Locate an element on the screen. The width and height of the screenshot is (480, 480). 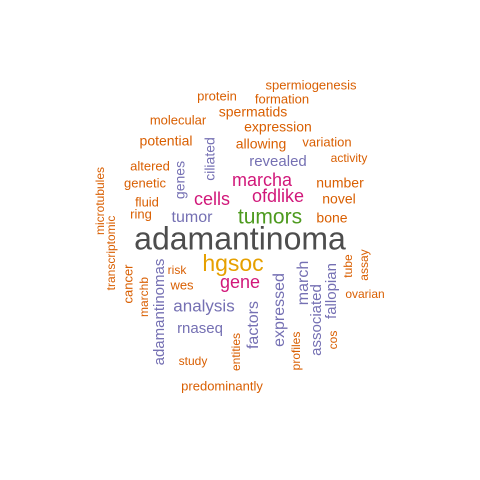
cloud-word-adamantinomas: adamantinomas is located at coordinates (159, 312).